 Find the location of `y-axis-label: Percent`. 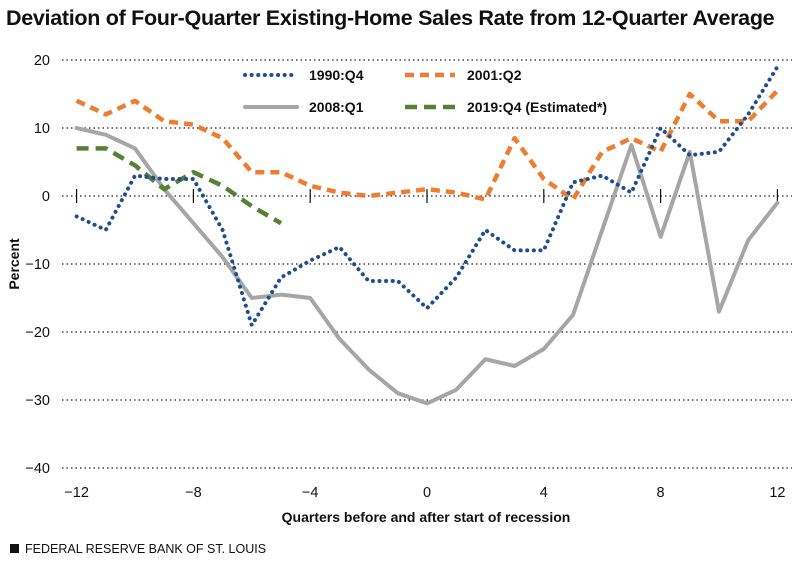

y-axis-label: Percent is located at coordinates (14, 264).